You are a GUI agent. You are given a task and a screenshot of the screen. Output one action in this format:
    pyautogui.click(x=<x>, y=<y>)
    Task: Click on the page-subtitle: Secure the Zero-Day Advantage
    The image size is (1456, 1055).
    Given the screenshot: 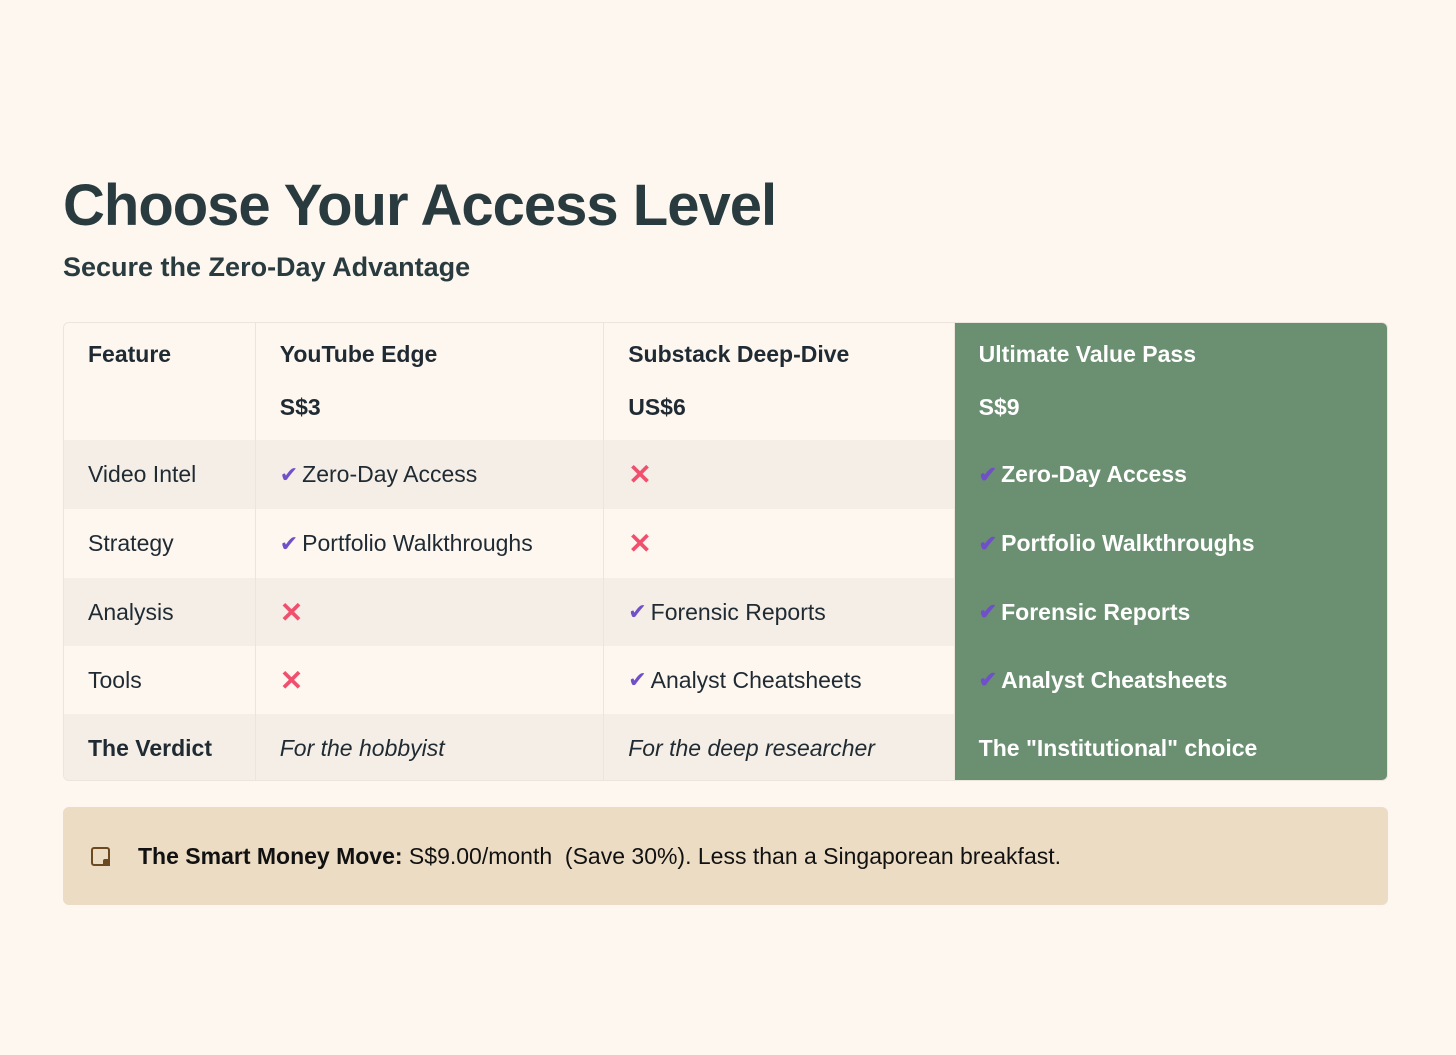 What is the action you would take?
    pyautogui.click(x=267, y=267)
    